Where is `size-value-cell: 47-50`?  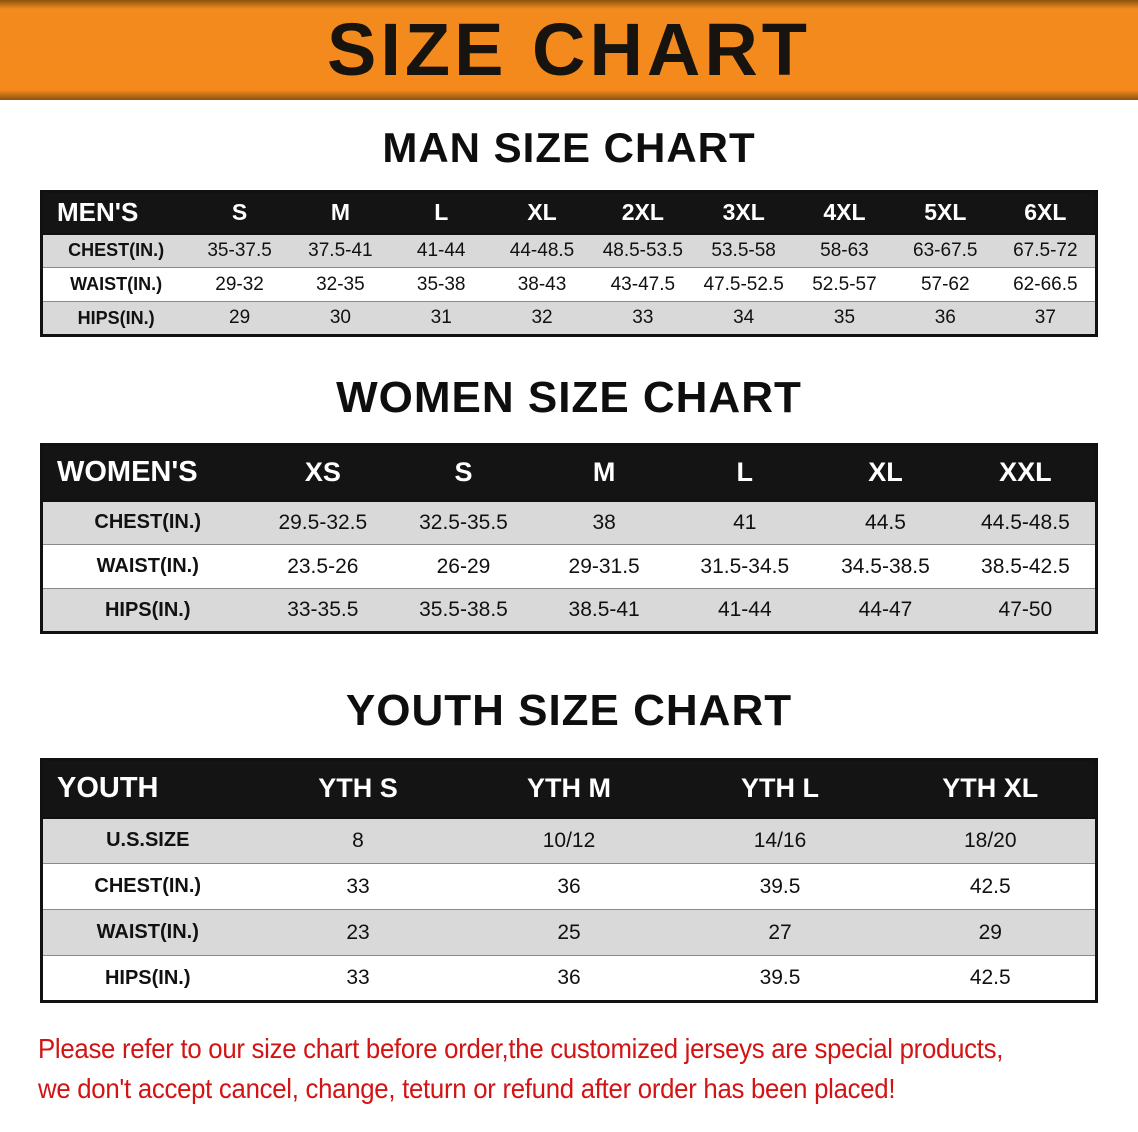
size-value-cell: 47-50 is located at coordinates (1025, 609).